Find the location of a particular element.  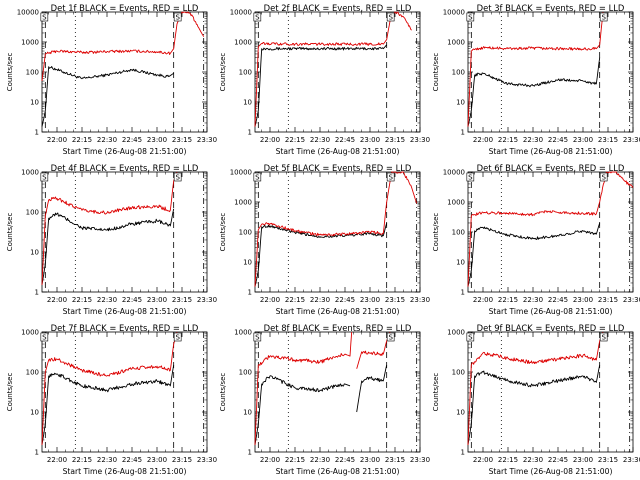

chart-title: Det 3f BLACK = Events, RED = LLD is located at coordinates (551, 8).